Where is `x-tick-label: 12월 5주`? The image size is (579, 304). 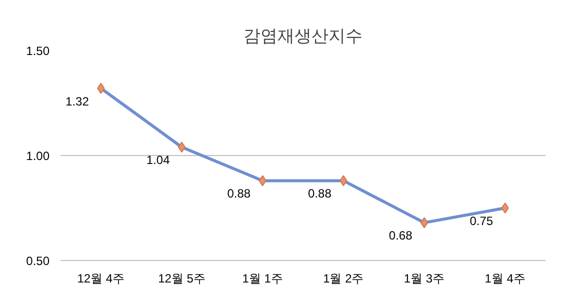 x-tick-label: 12월 5주 is located at coordinates (182, 279).